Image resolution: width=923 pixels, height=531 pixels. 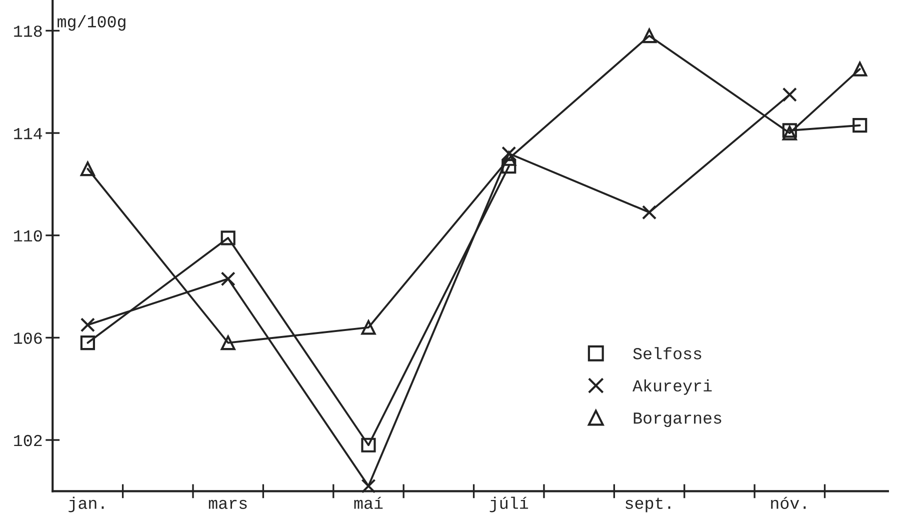 I want to click on legend-label: Akureyri, so click(x=672, y=387).